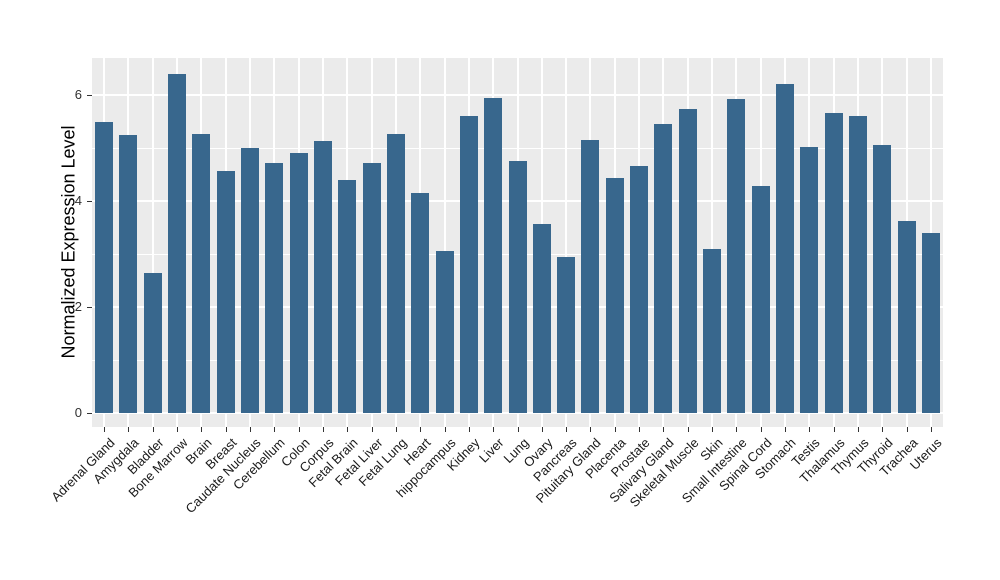 The width and height of the screenshot is (1000, 580). I want to click on y-axis-title: Normalized Expression Level, so click(68, 242).